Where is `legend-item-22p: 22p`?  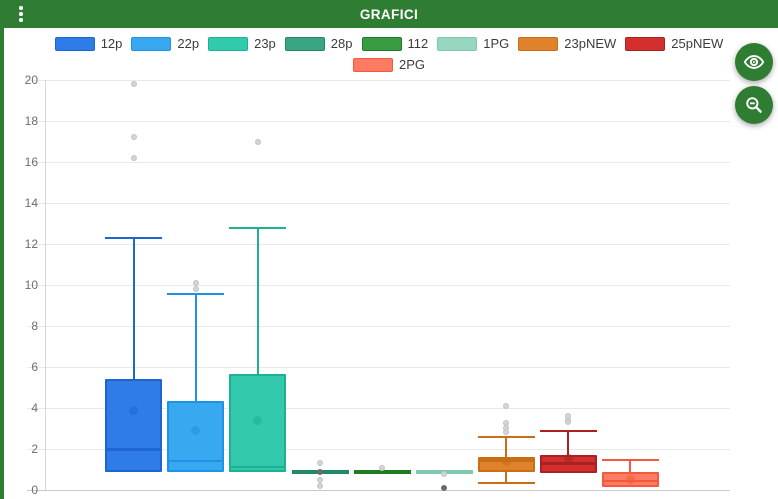
legend-item-22p: 22p is located at coordinates (165, 43).